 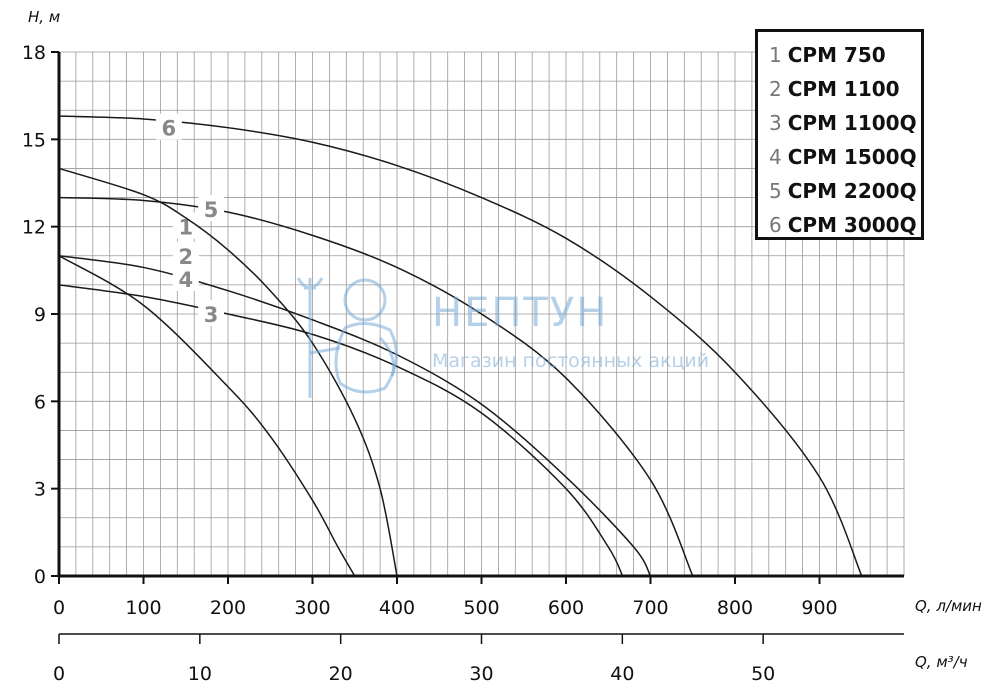 What do you see at coordinates (827, 55) in the screenshot?
I see `legend-item: 1 CPM 750` at bounding box center [827, 55].